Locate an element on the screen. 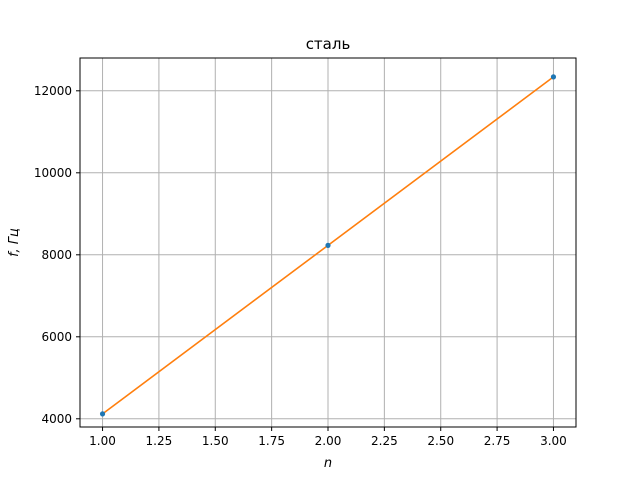 Image resolution: width=640 pixels, height=480 pixels. y-axis-label: f, Гц is located at coordinates (14, 242).